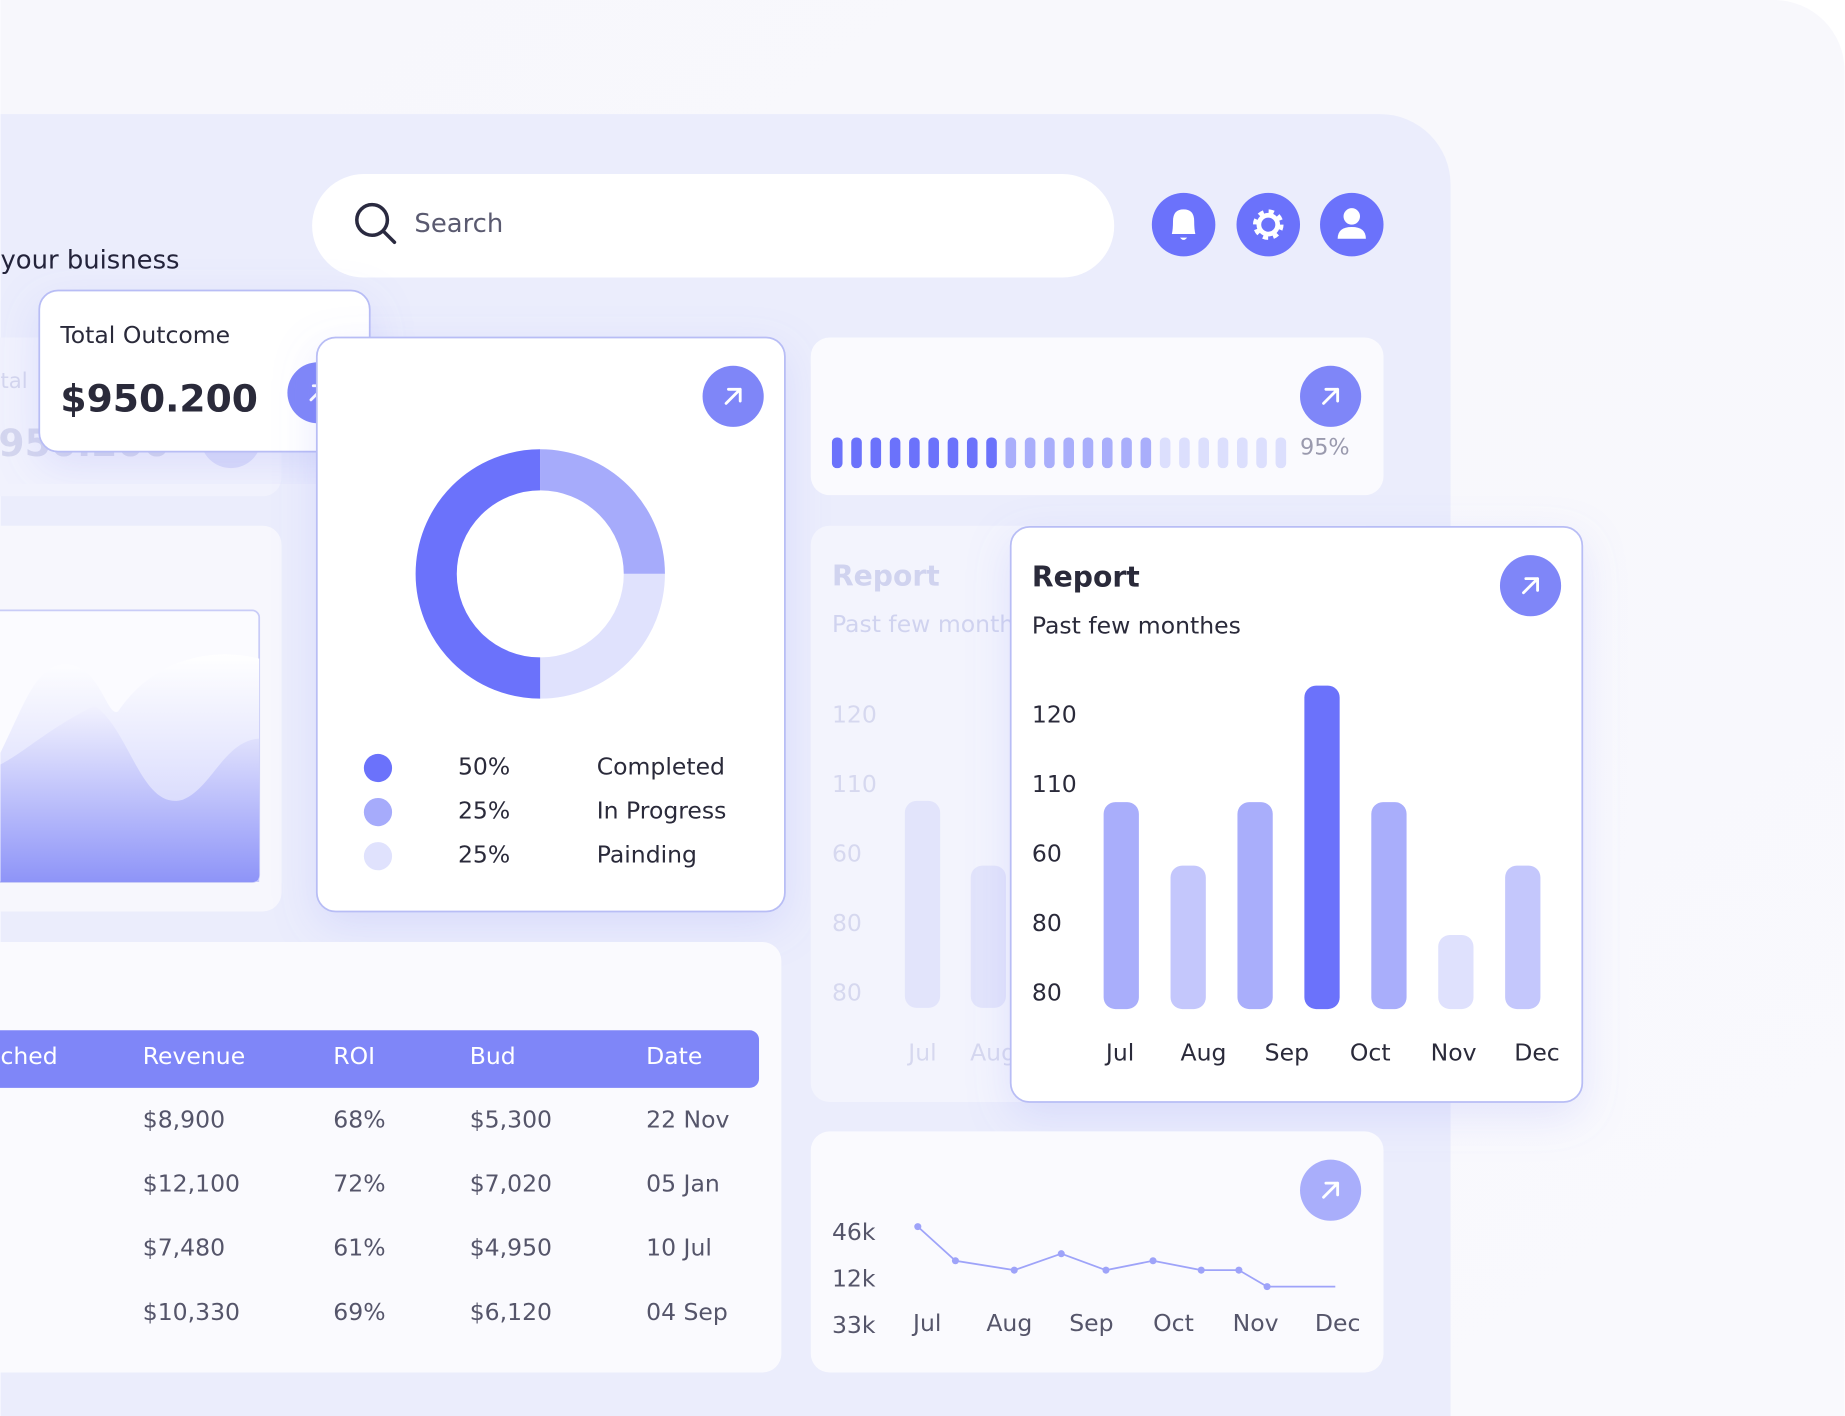  Describe the element at coordinates (89, 261) in the screenshot. I see `header-subtitle: your buisness` at that location.